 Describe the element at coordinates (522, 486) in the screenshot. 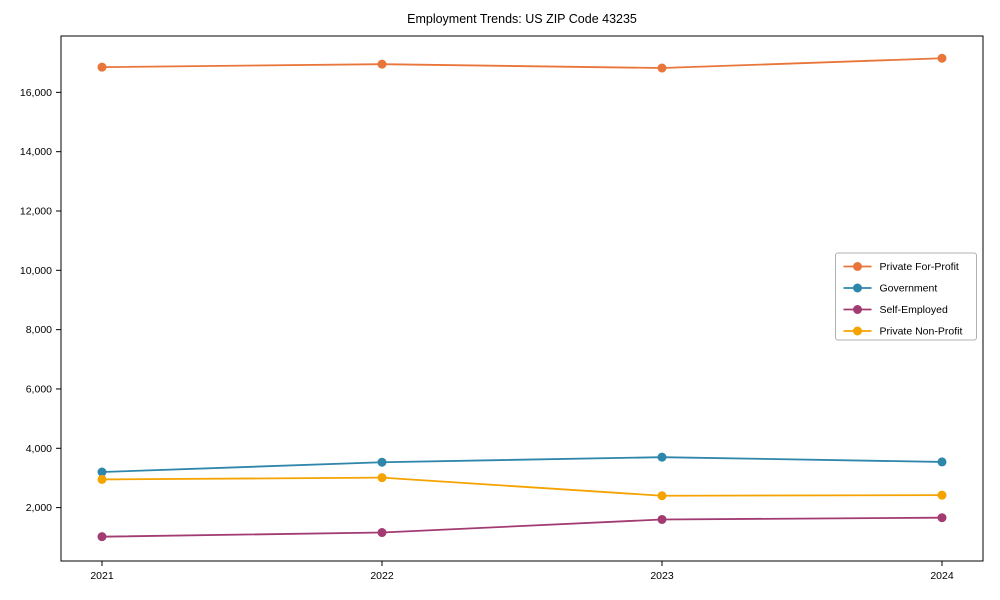

I see `series-line-private-non-profit` at that location.